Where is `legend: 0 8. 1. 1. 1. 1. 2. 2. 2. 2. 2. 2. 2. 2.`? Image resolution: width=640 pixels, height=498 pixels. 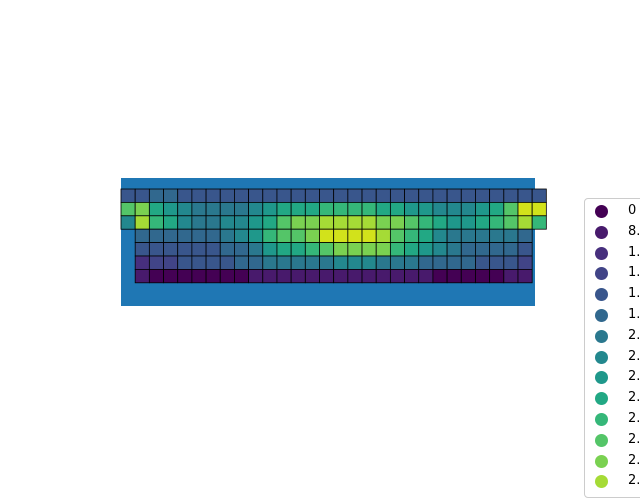 legend: 0 8. 1. 1. 1. 1. 2. 2. 2. 2. 2. 2. 2. 2. is located at coordinates (612, 348).